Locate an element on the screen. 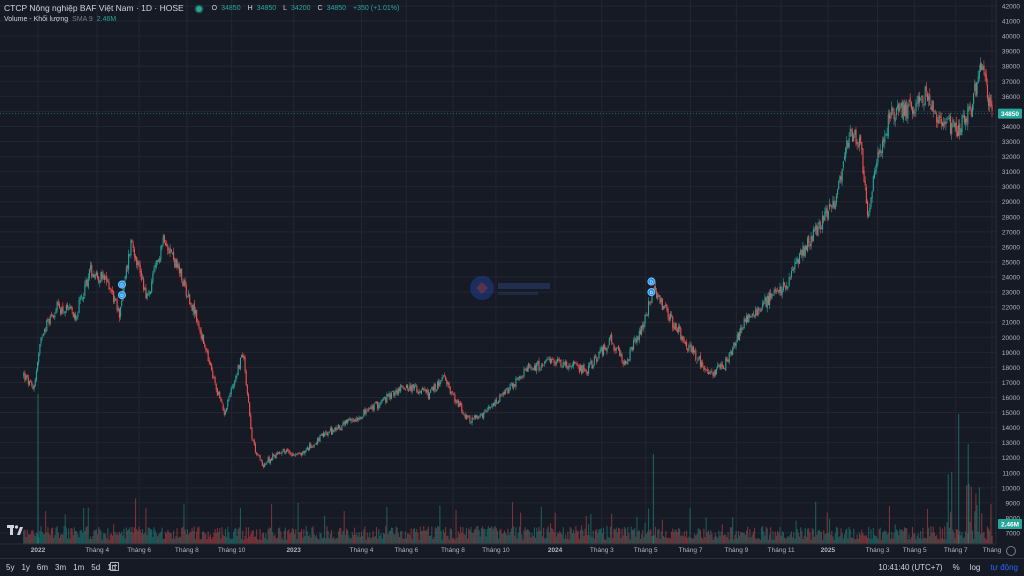  range-3m: 3m is located at coordinates (61, 567).